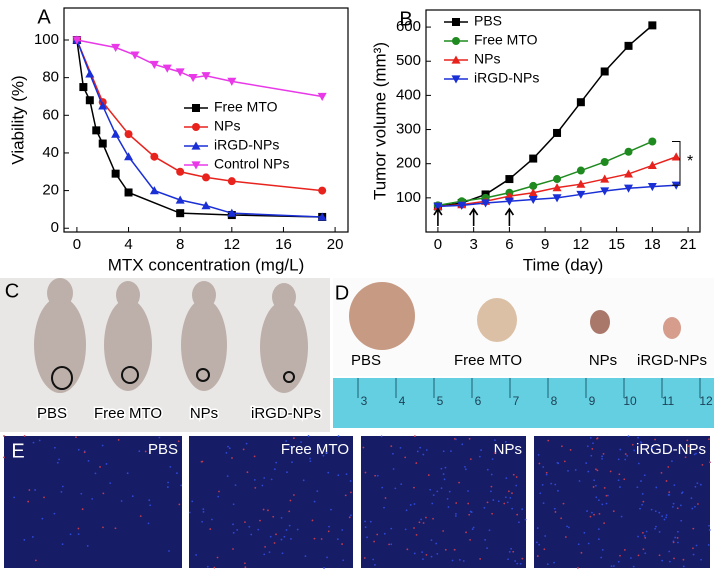 This screenshot has height=574, width=714. I want to click on ruler, so click(523, 403).